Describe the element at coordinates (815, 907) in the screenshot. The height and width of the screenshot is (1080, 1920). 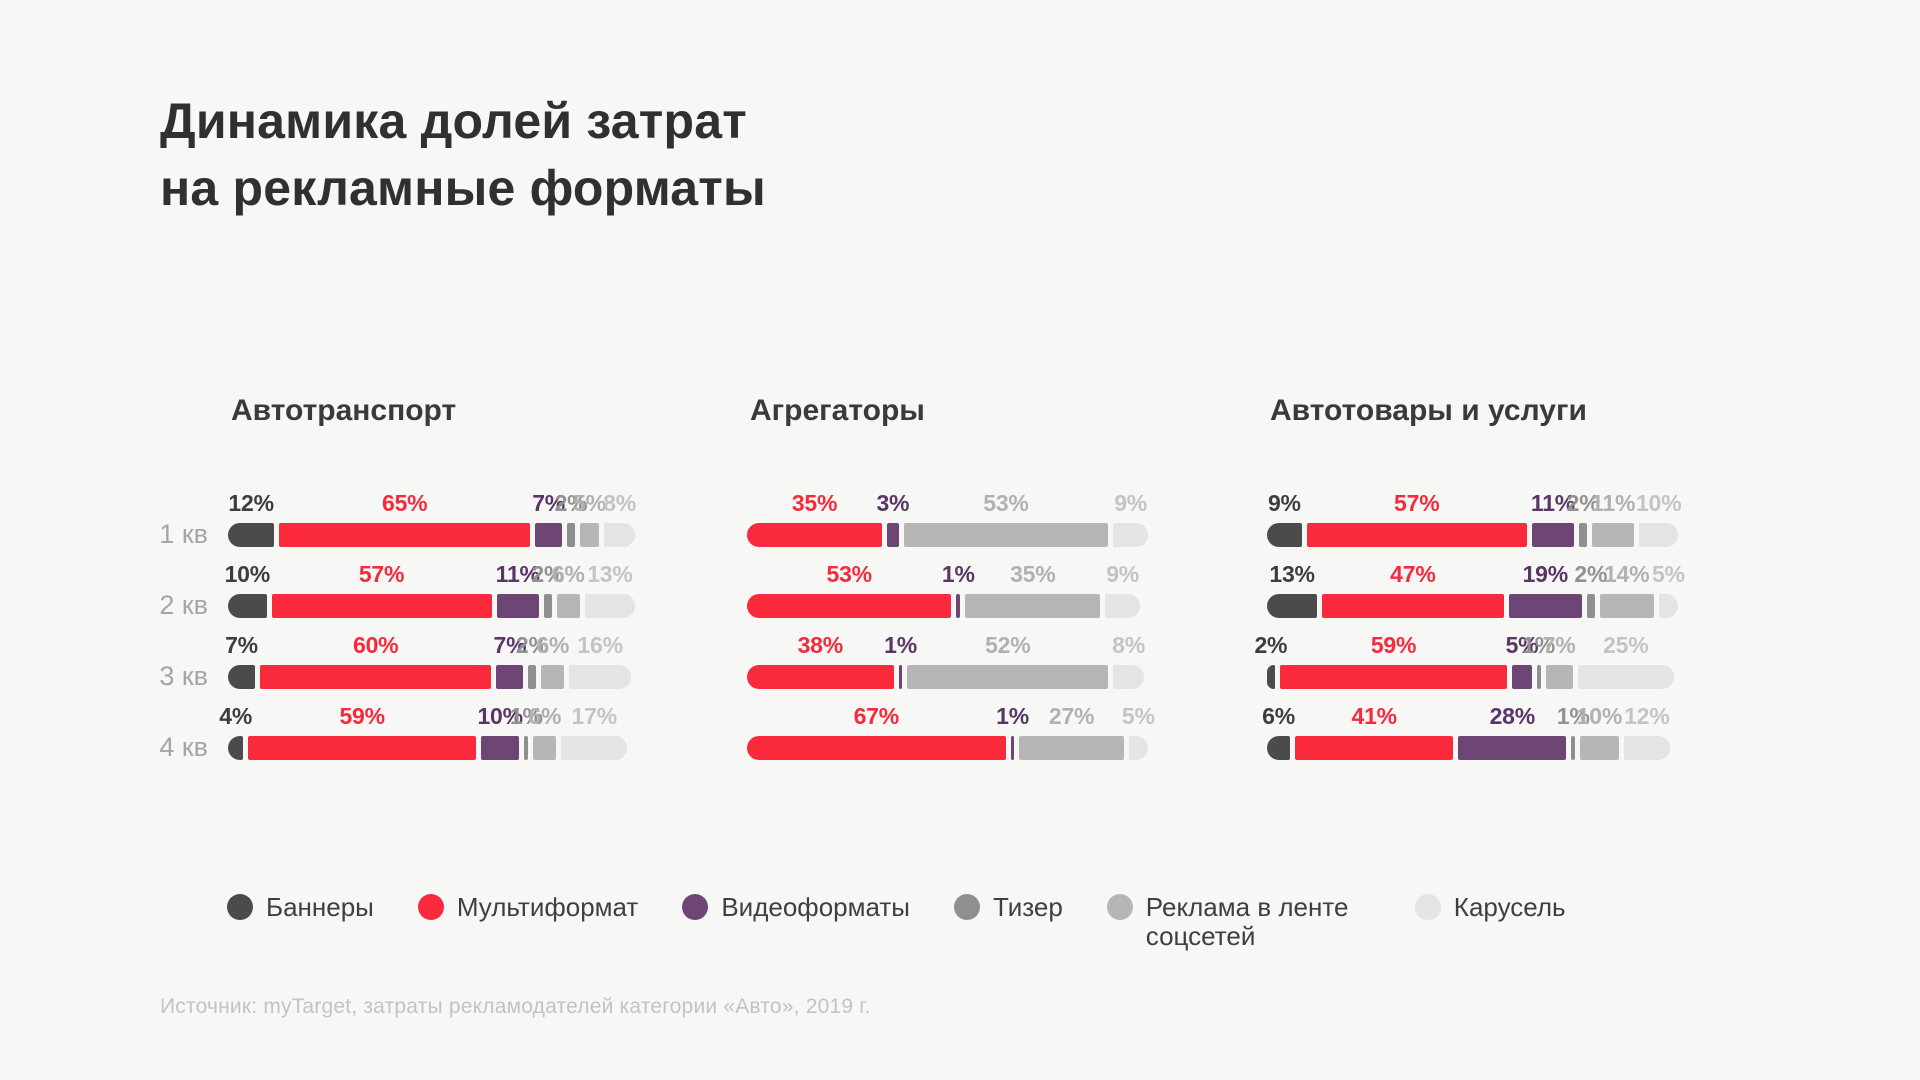
I see `legend-label-videoformats: Видеоформаты` at that location.